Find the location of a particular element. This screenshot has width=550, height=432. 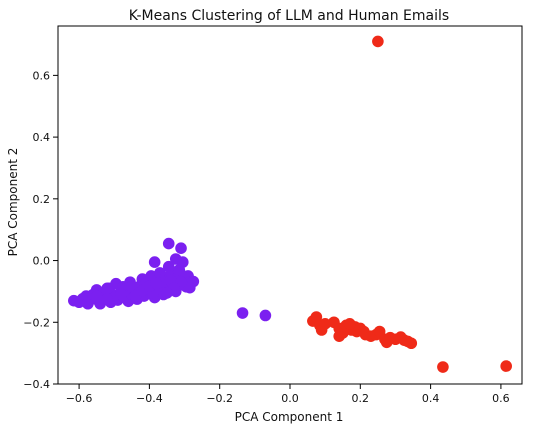

y-tick-label: −0.4 is located at coordinates (36, 384).